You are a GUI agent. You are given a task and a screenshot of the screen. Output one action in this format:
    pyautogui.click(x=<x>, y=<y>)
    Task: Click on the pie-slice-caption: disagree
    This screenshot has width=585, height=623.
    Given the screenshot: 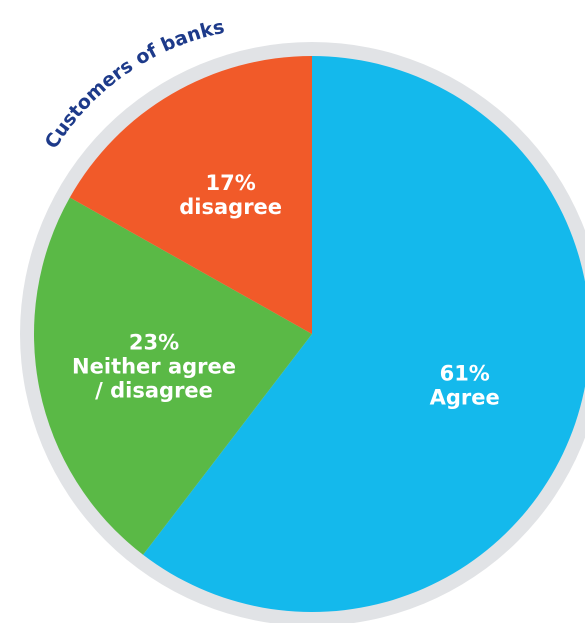 What is the action you would take?
    pyautogui.click(x=230, y=207)
    